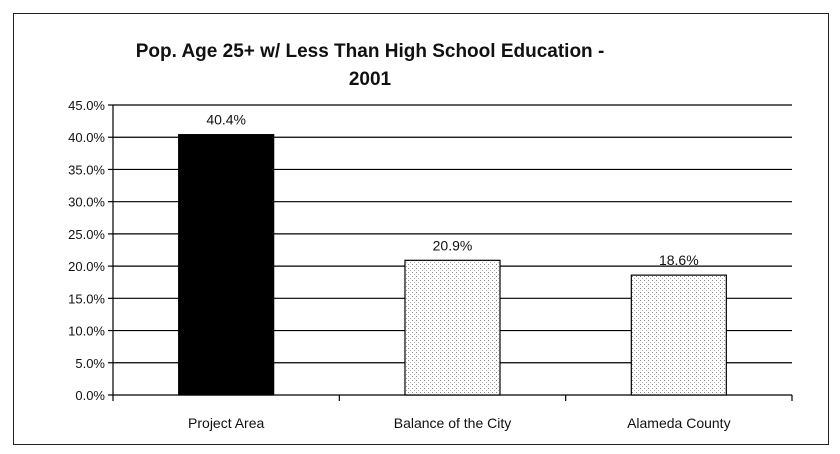 The width and height of the screenshot is (840, 454). What do you see at coordinates (86, 331) in the screenshot?
I see `y-tick-label: 10.0%` at bounding box center [86, 331].